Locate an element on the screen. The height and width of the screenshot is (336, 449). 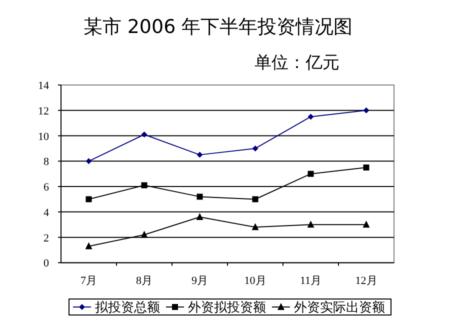
xtick: 8月 is located at coordinates (144, 281).